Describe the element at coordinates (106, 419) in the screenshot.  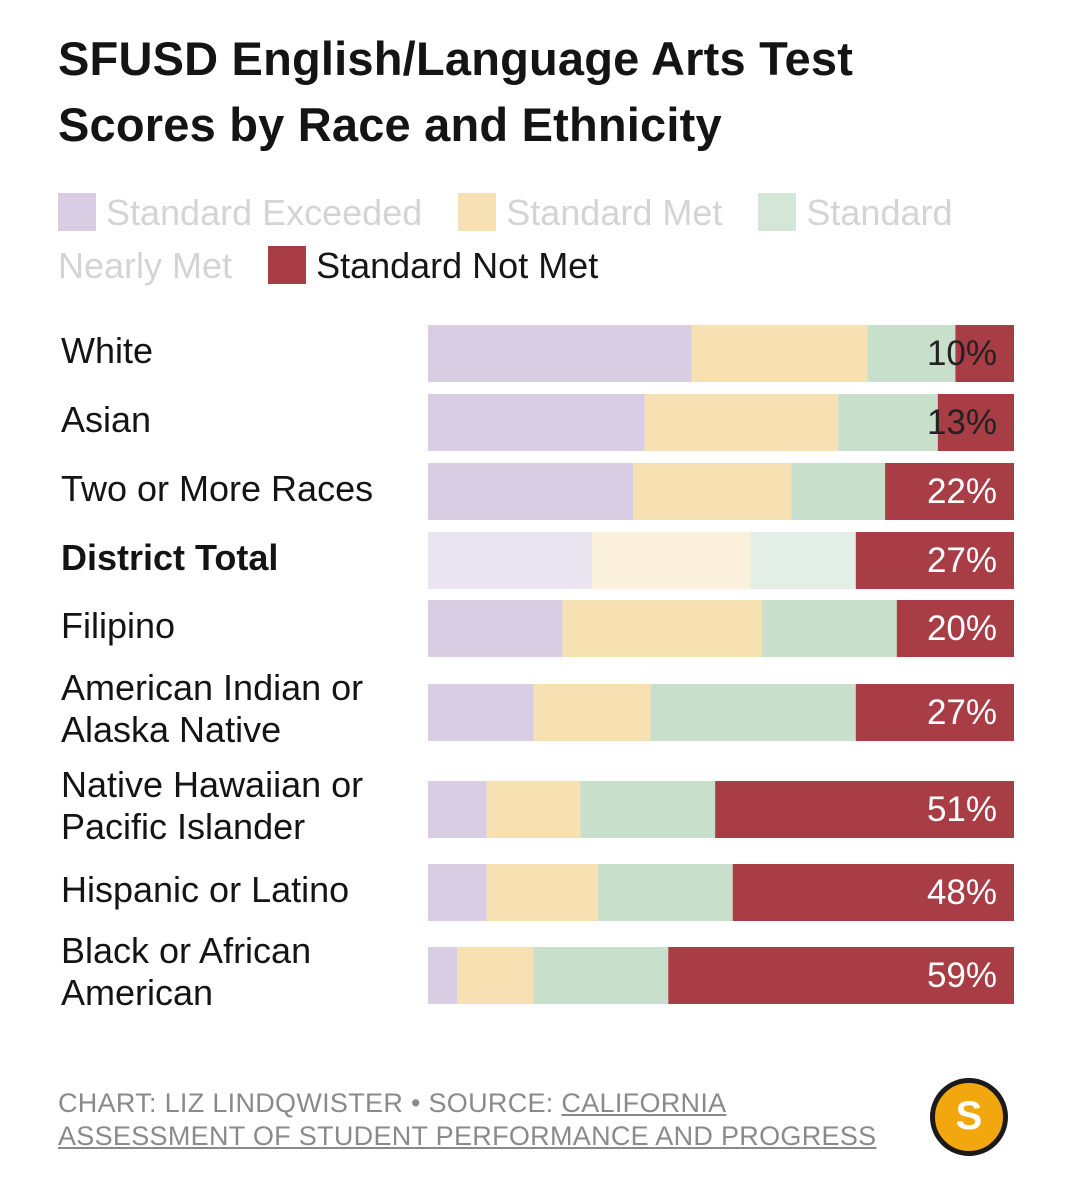
I see `category-label: Asian` at that location.